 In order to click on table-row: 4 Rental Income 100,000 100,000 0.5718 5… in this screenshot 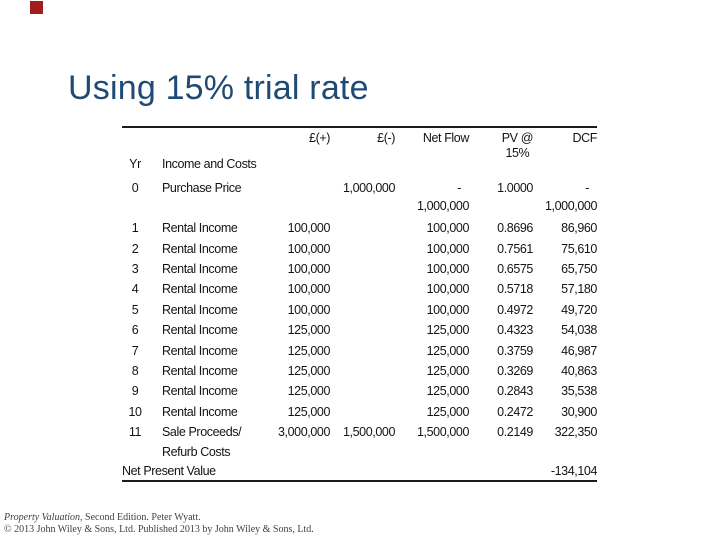, I will do `click(360, 289)`.